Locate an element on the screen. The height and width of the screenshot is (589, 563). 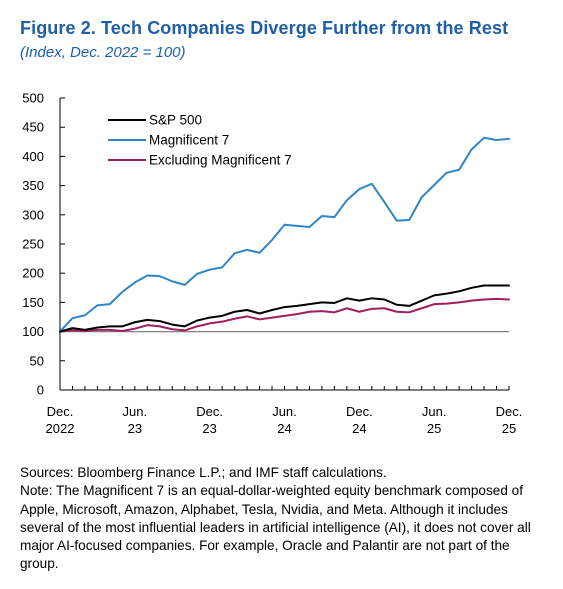
y-tick-label: 150 is located at coordinates (33, 302).